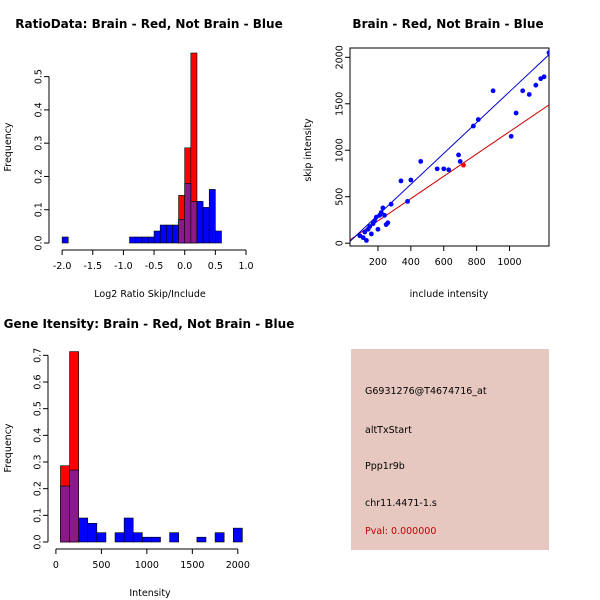 Image resolution: width=600 pixels, height=600 pixels. Describe the element at coordinates (101, 565) in the screenshot. I see `gene-x-tick-label: 500` at that location.